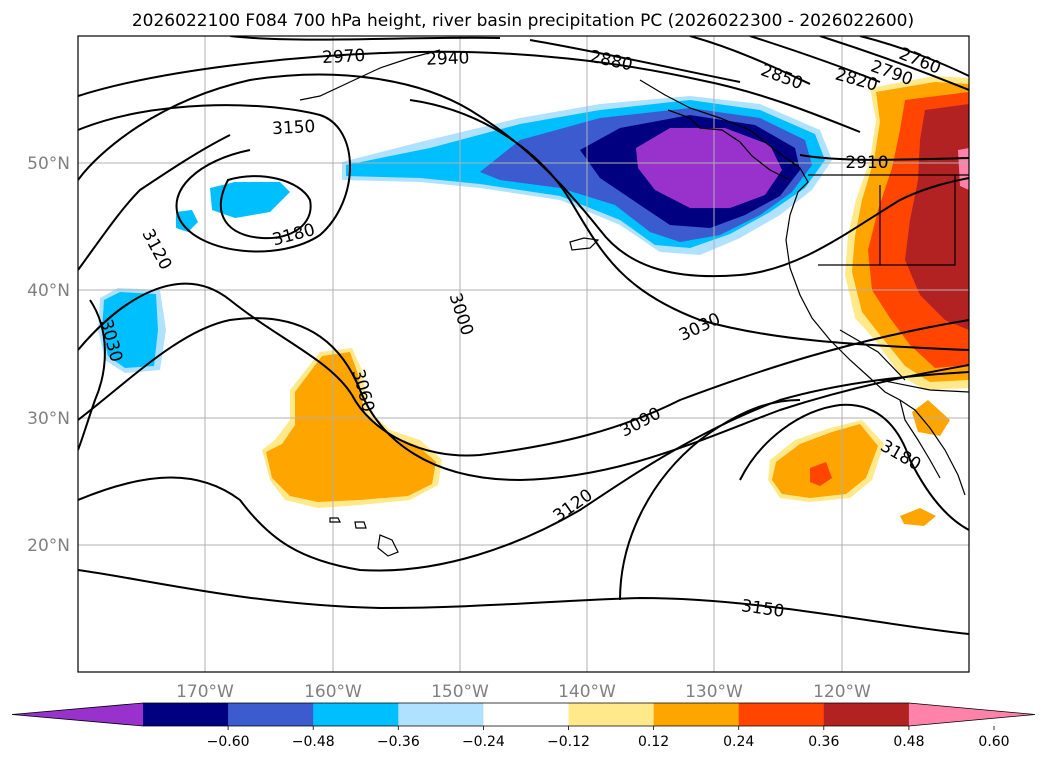  Describe the element at coordinates (398, 742) in the screenshot. I see `colorbar-tick-label: −0.36` at that location.